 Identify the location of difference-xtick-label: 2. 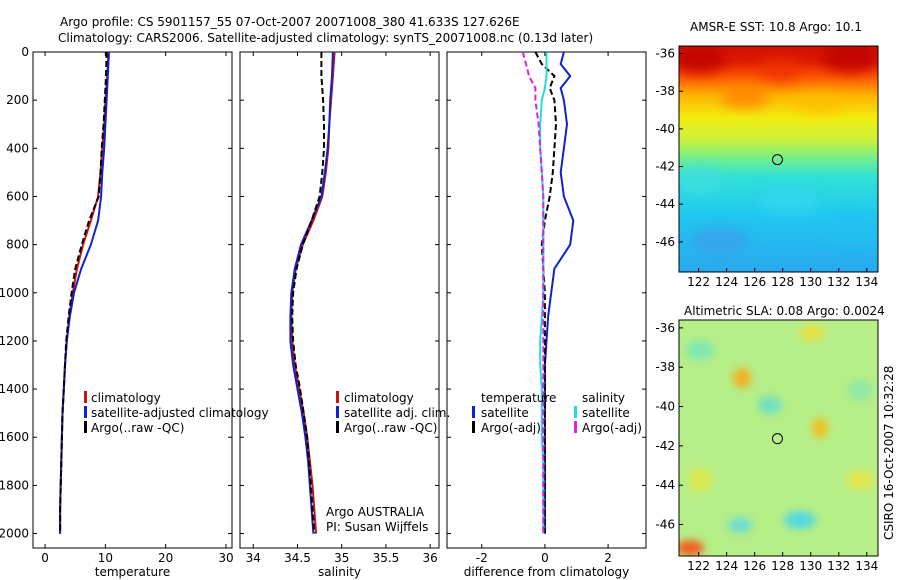
(608, 558).